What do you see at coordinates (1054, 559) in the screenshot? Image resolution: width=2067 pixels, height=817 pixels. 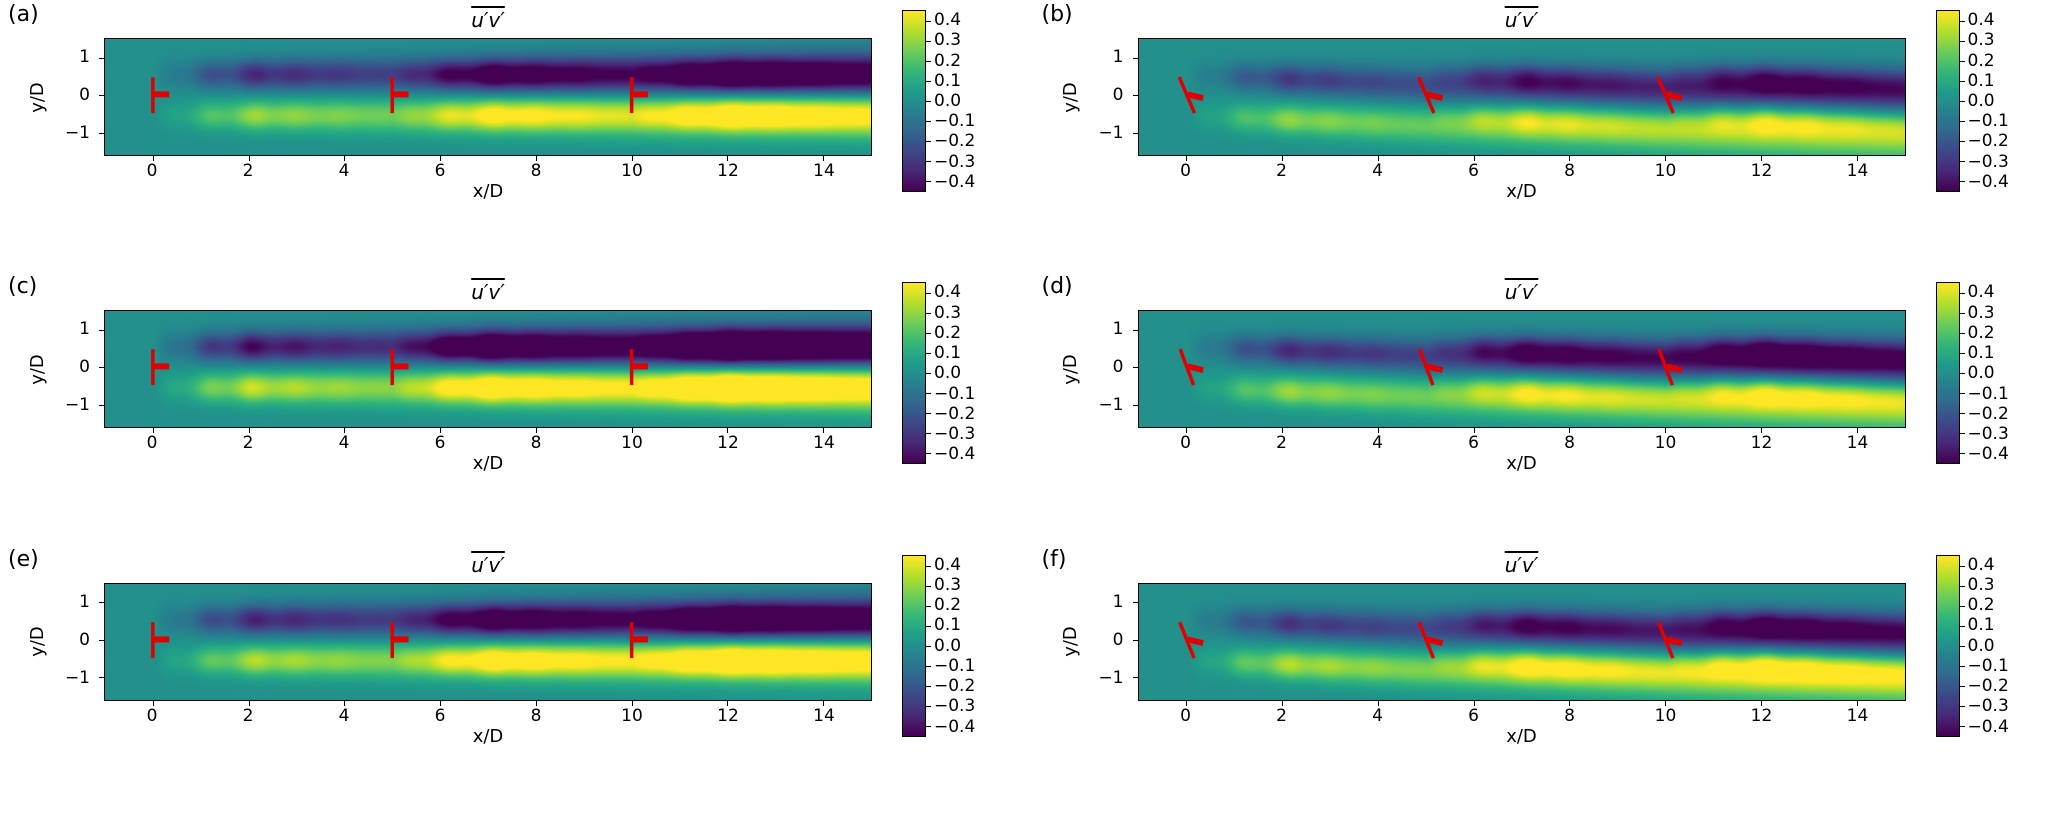 I see `panel-label: (f)` at bounding box center [1054, 559].